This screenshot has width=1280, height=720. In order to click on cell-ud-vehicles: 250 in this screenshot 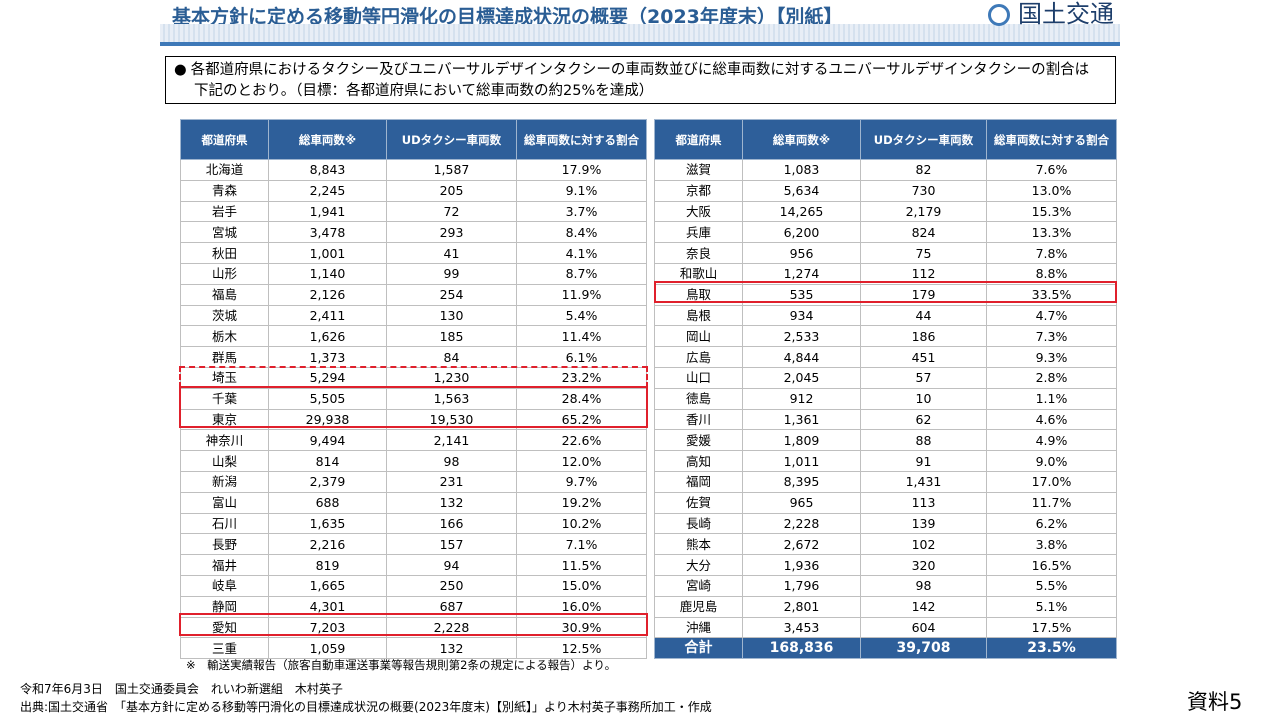, I will do `click(451, 585)`.